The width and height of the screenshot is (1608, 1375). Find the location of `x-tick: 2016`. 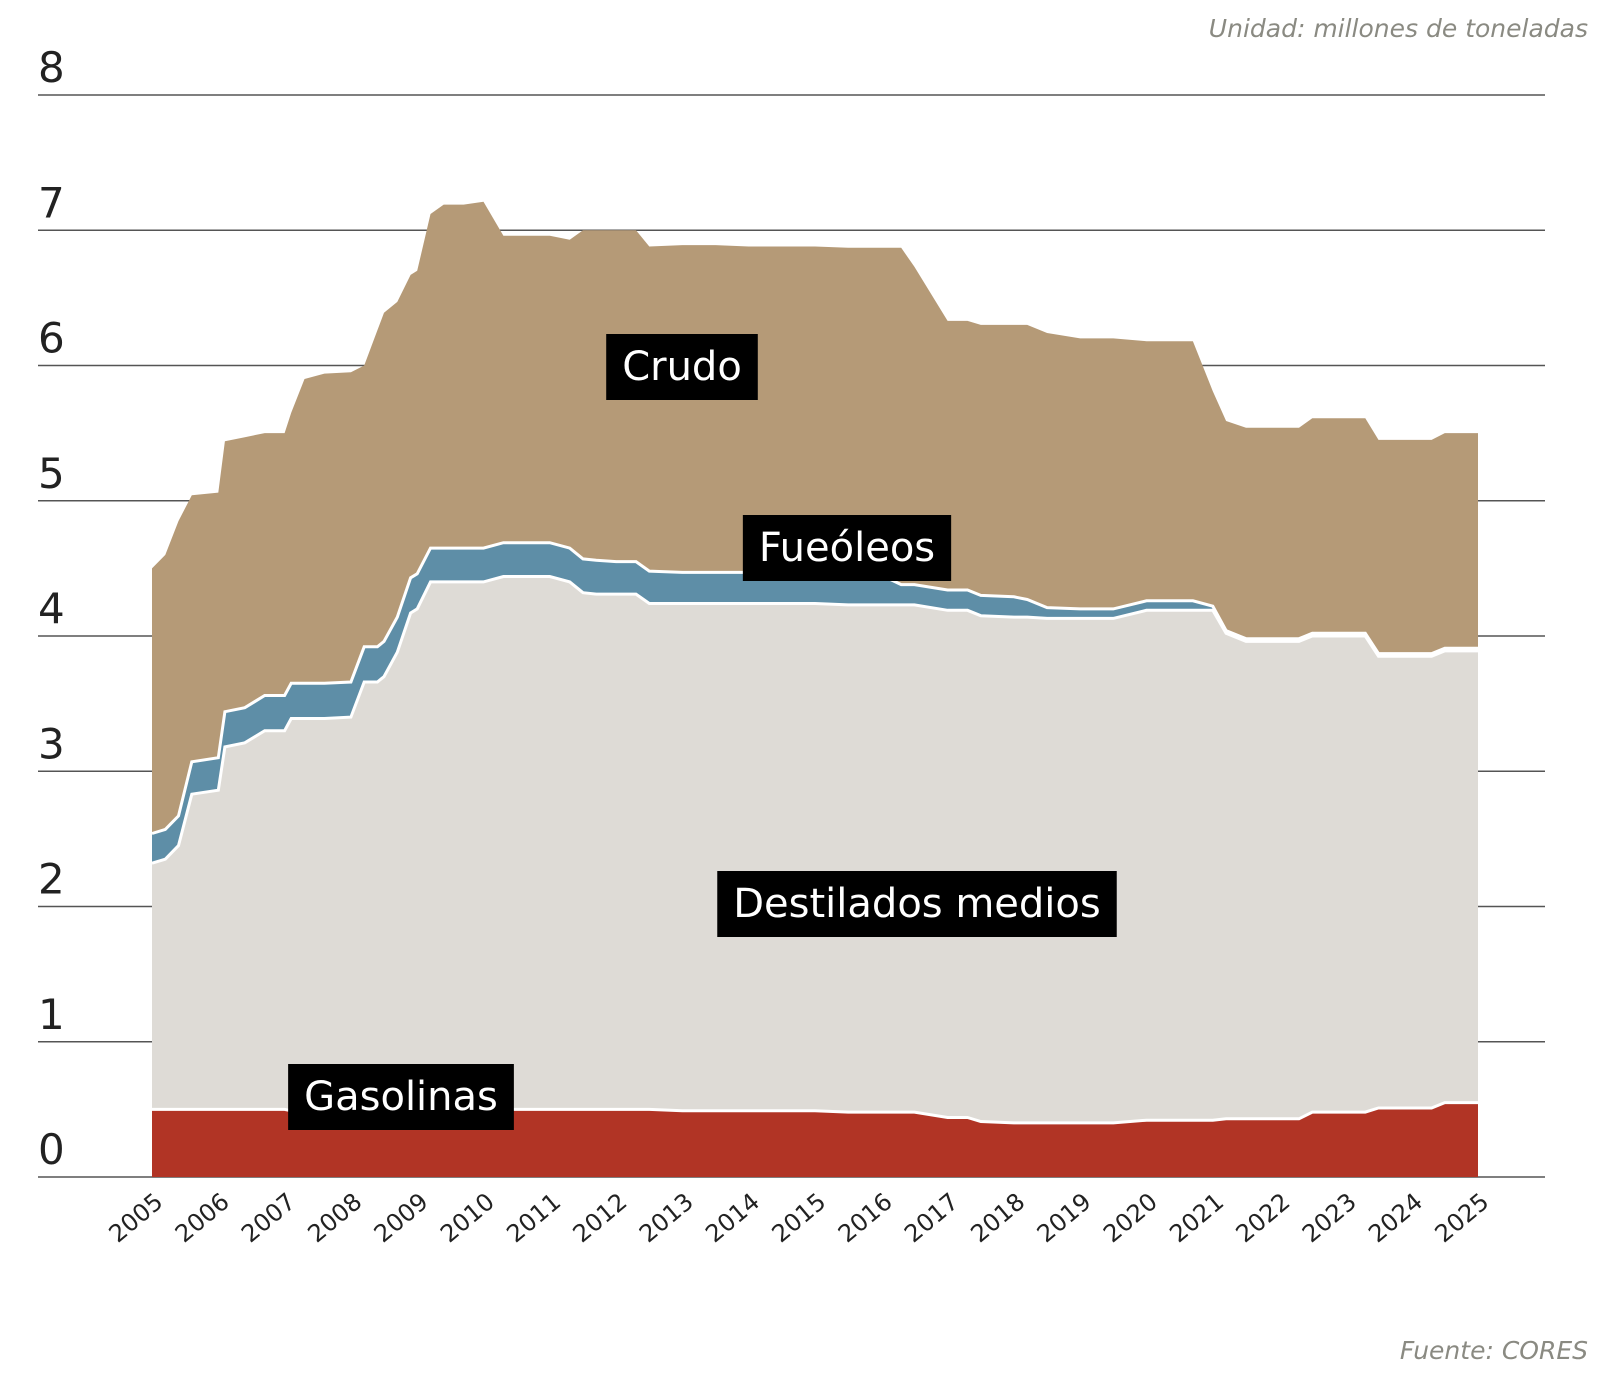

x-tick: 2016 is located at coordinates (865, 1218).